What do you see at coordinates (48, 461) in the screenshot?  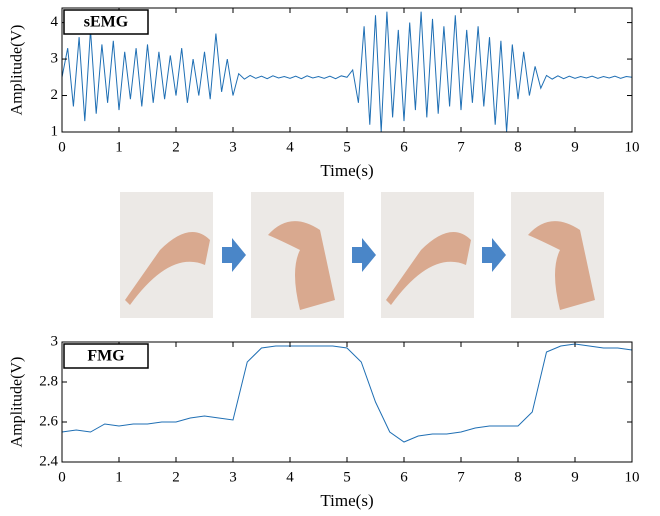 I see `y-tick-label: 2.4` at bounding box center [48, 461].